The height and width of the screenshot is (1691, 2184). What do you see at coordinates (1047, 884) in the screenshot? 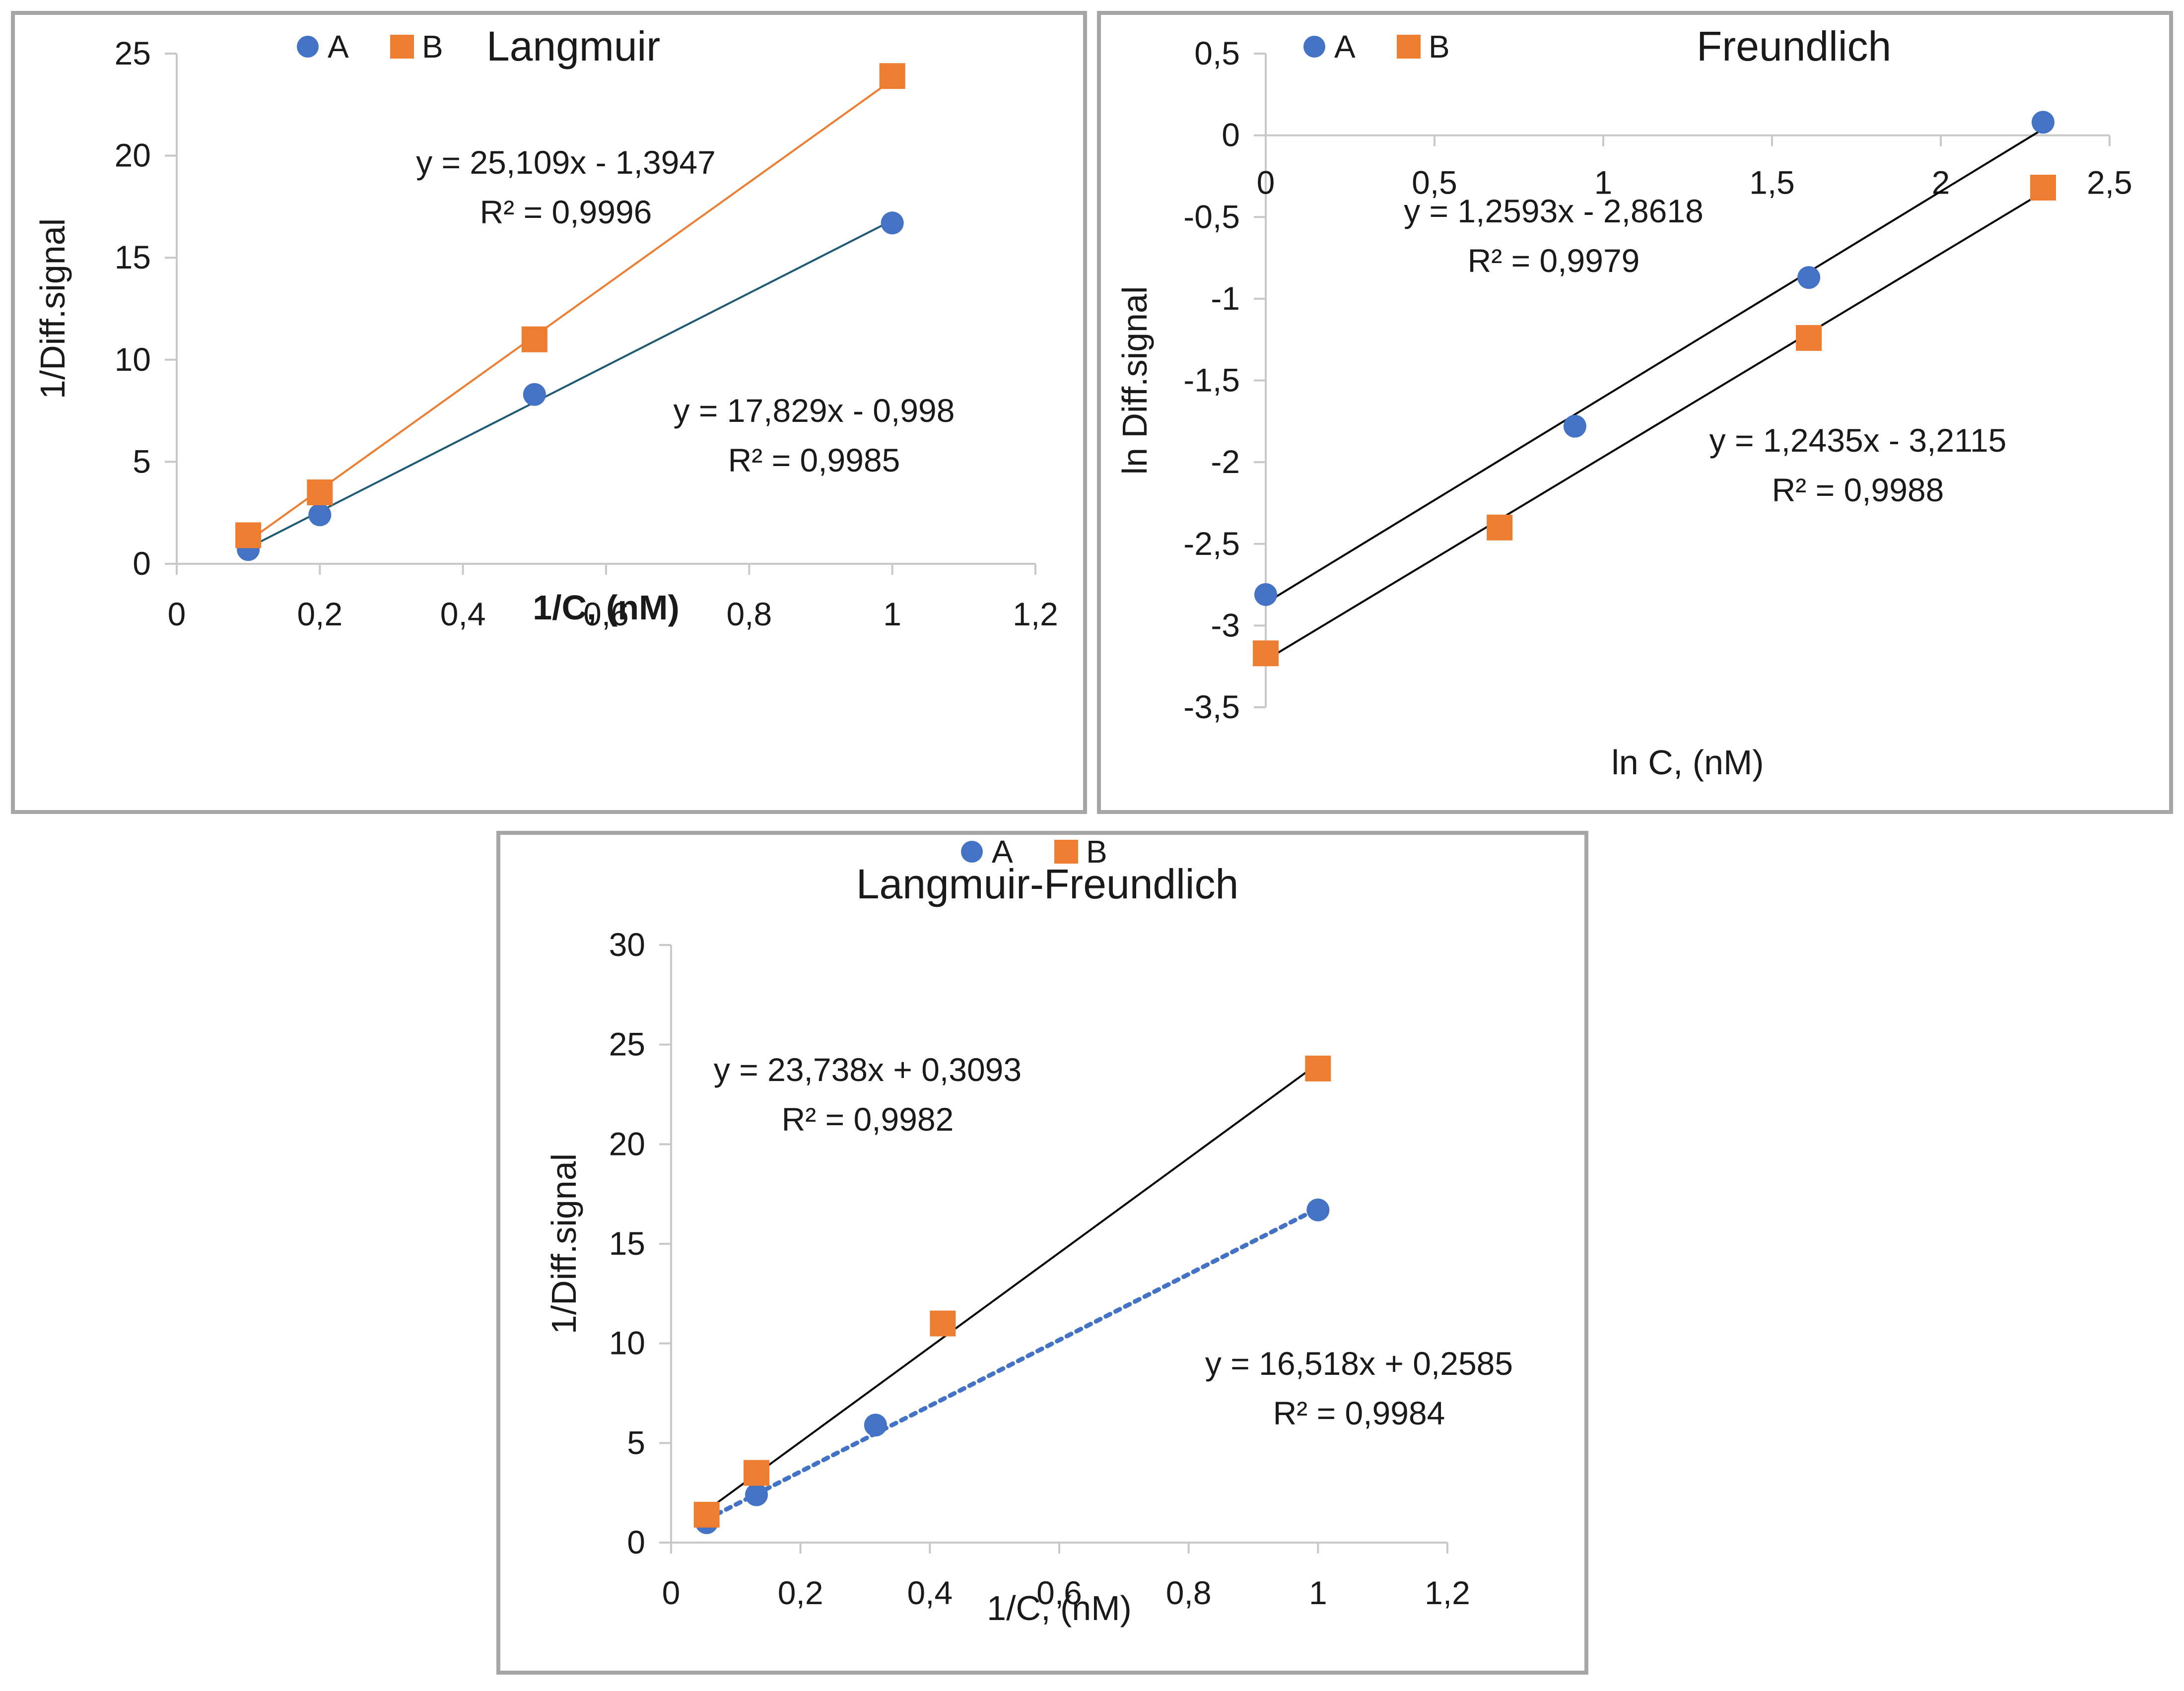
I see `chart-title: Langmuir-Freundlich` at bounding box center [1047, 884].